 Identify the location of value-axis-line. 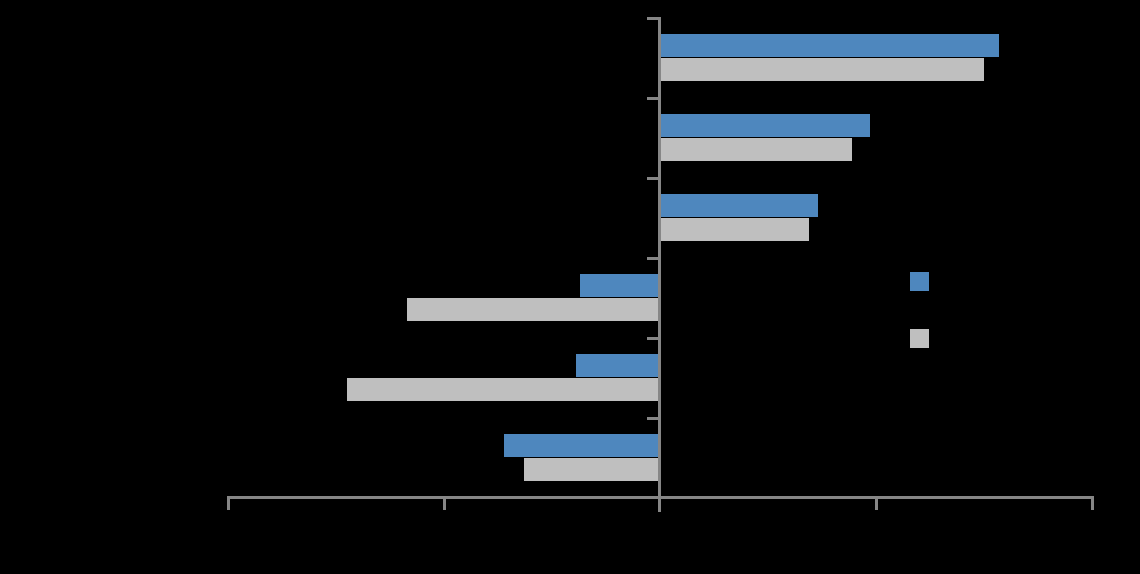
(660, 497).